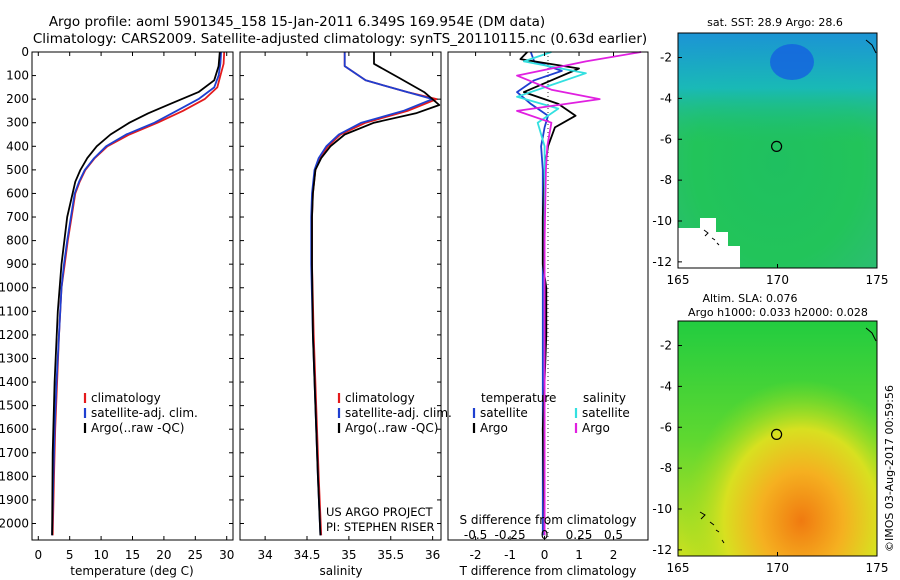 This screenshot has width=900, height=580. I want to click on sst-map-ytick-label: -10, so click(662, 221).